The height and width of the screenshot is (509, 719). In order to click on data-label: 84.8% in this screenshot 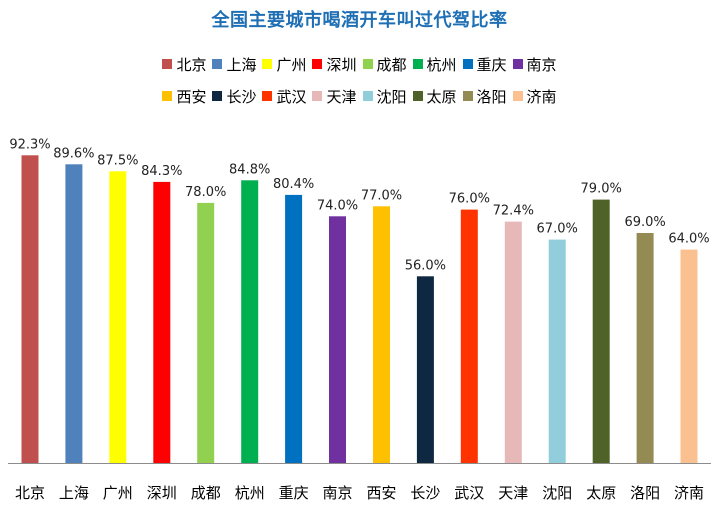, I will do `click(249, 169)`.